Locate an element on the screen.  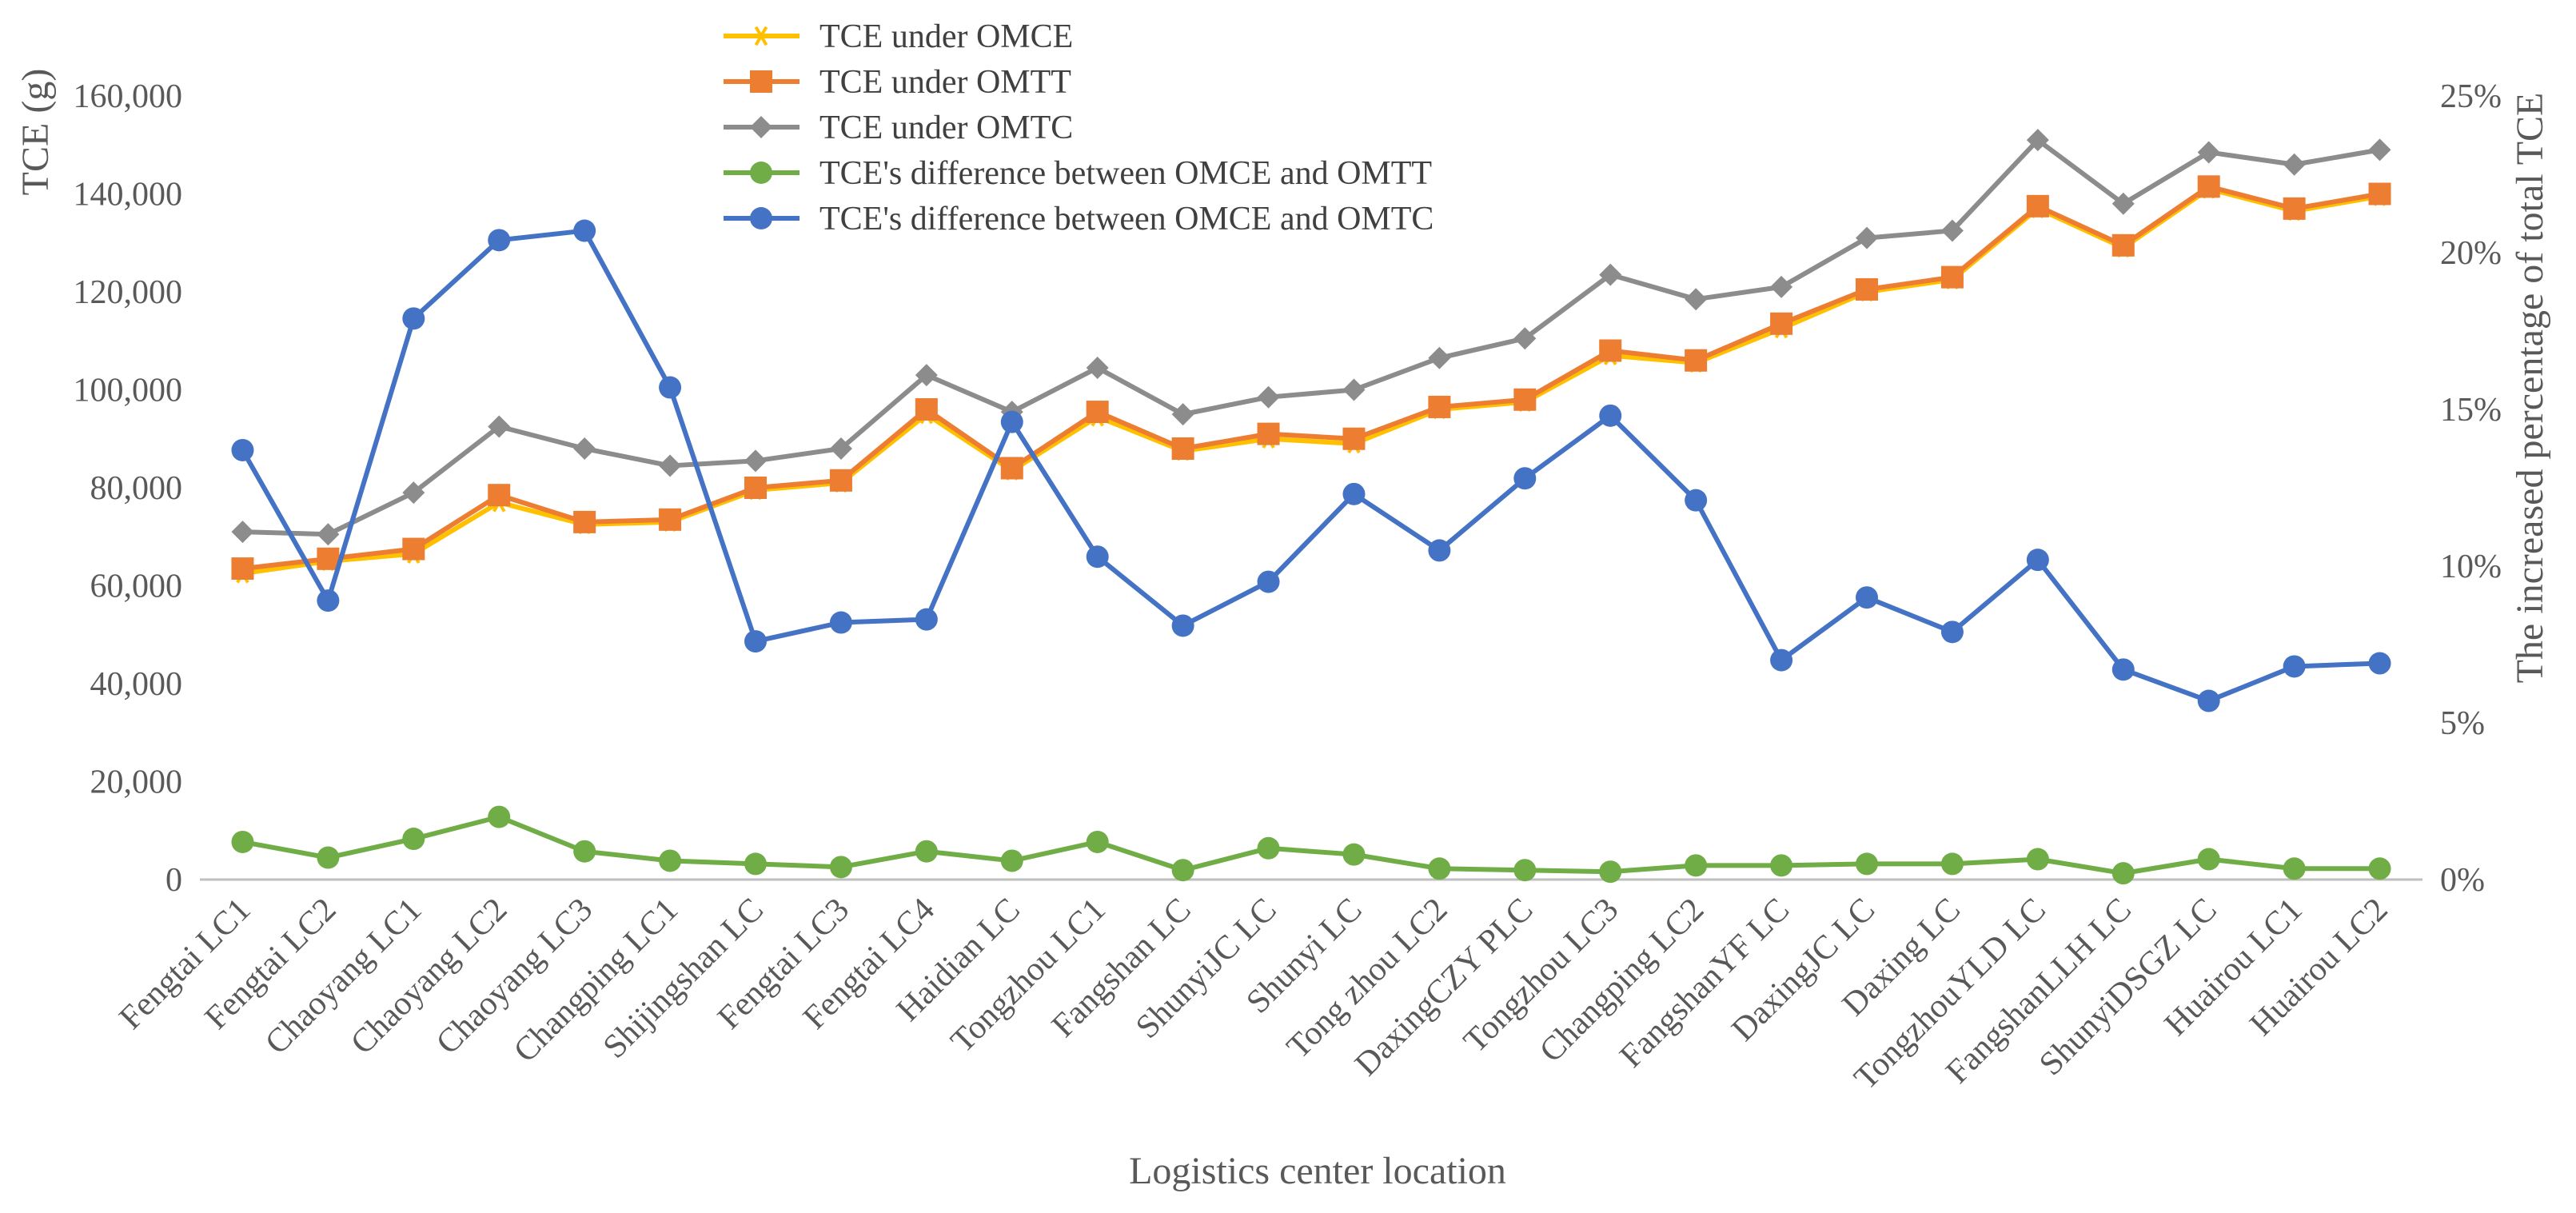
legend-entry: TCE under OMCE is located at coordinates (898, 36).